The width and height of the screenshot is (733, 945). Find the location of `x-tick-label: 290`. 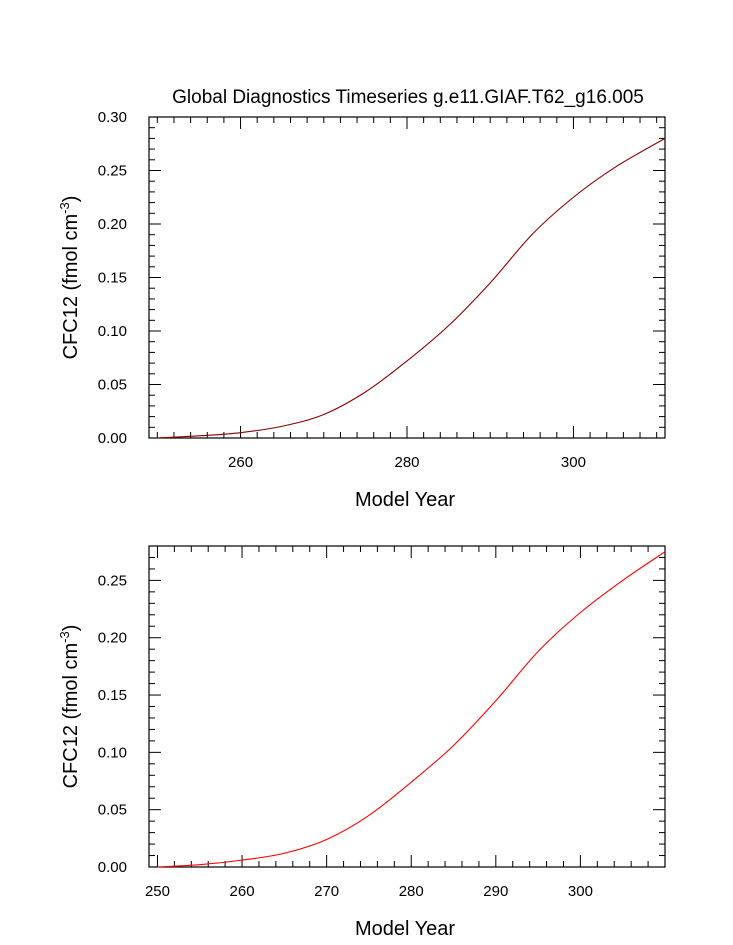

x-tick-label: 290 is located at coordinates (495, 891).